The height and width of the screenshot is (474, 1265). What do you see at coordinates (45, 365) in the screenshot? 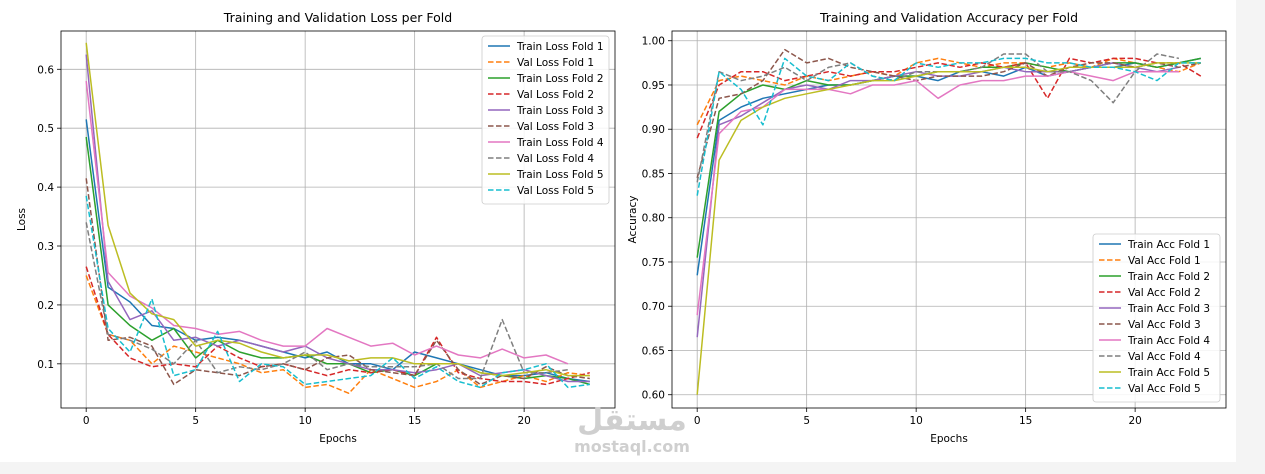
I see `loss-y-tick-label: 0.1` at bounding box center [45, 365].